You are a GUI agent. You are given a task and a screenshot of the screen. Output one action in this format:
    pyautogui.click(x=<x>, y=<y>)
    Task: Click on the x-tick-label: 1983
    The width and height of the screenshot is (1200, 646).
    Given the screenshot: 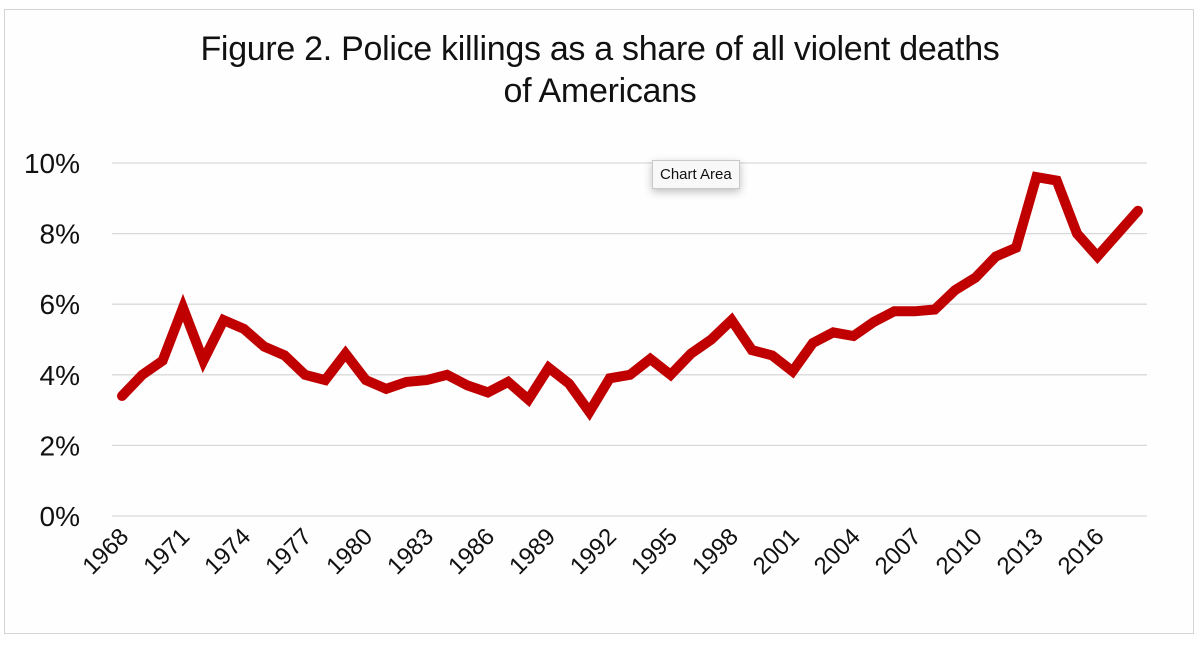 What is the action you would take?
    pyautogui.click(x=410, y=551)
    